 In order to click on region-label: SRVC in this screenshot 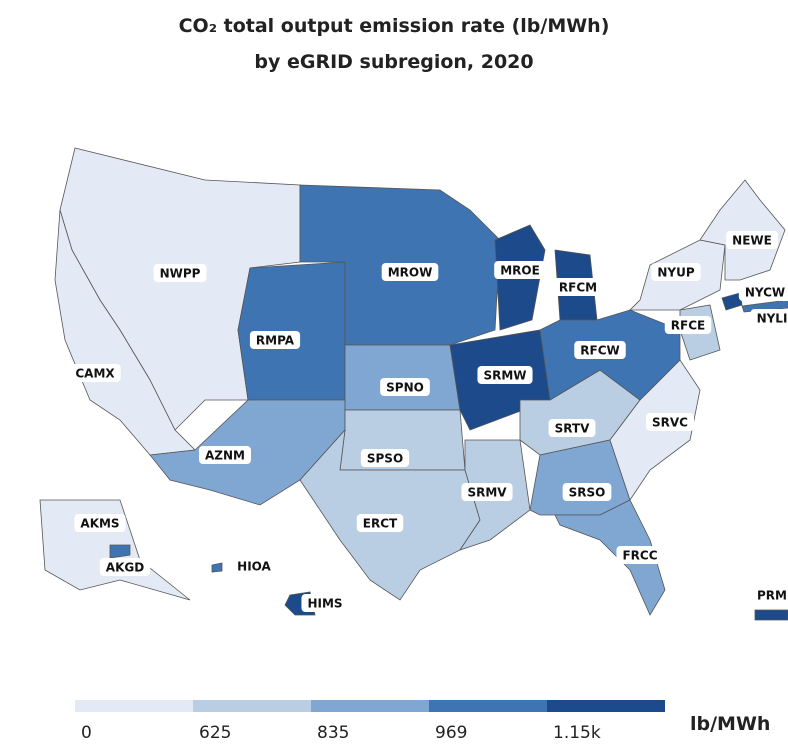, I will do `click(670, 423)`.